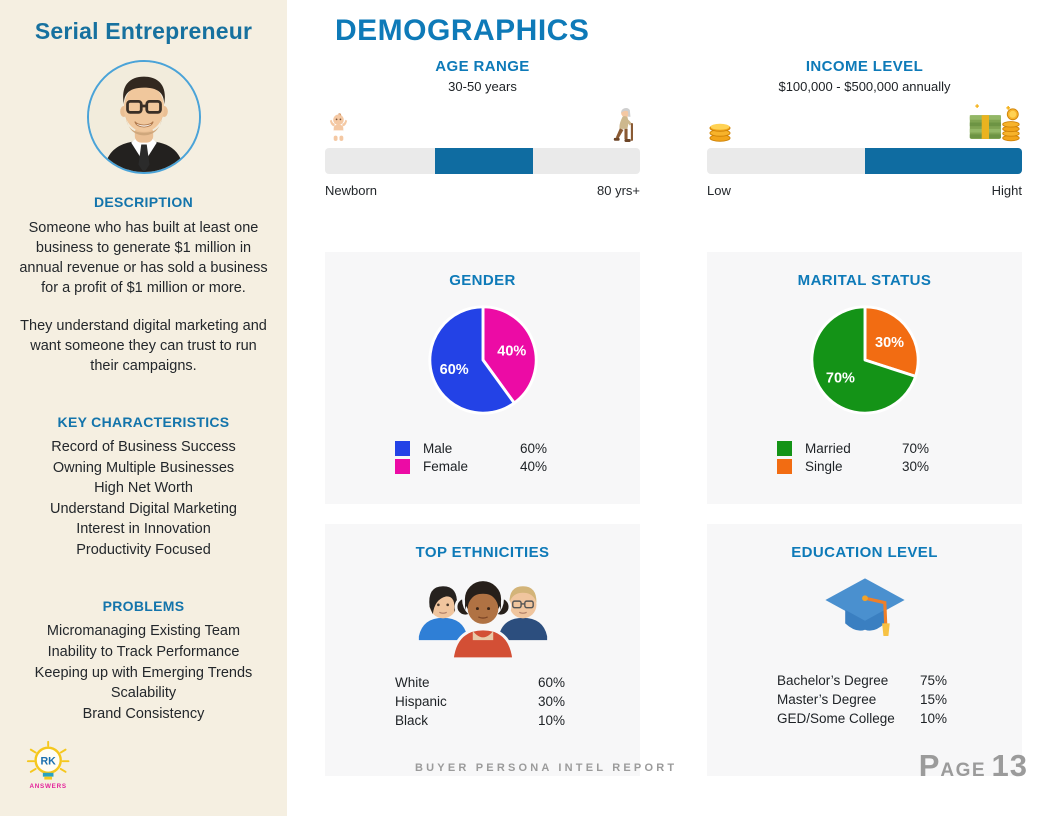  What do you see at coordinates (47, 786) in the screenshot?
I see `logo-word: ANSWERS` at bounding box center [47, 786].